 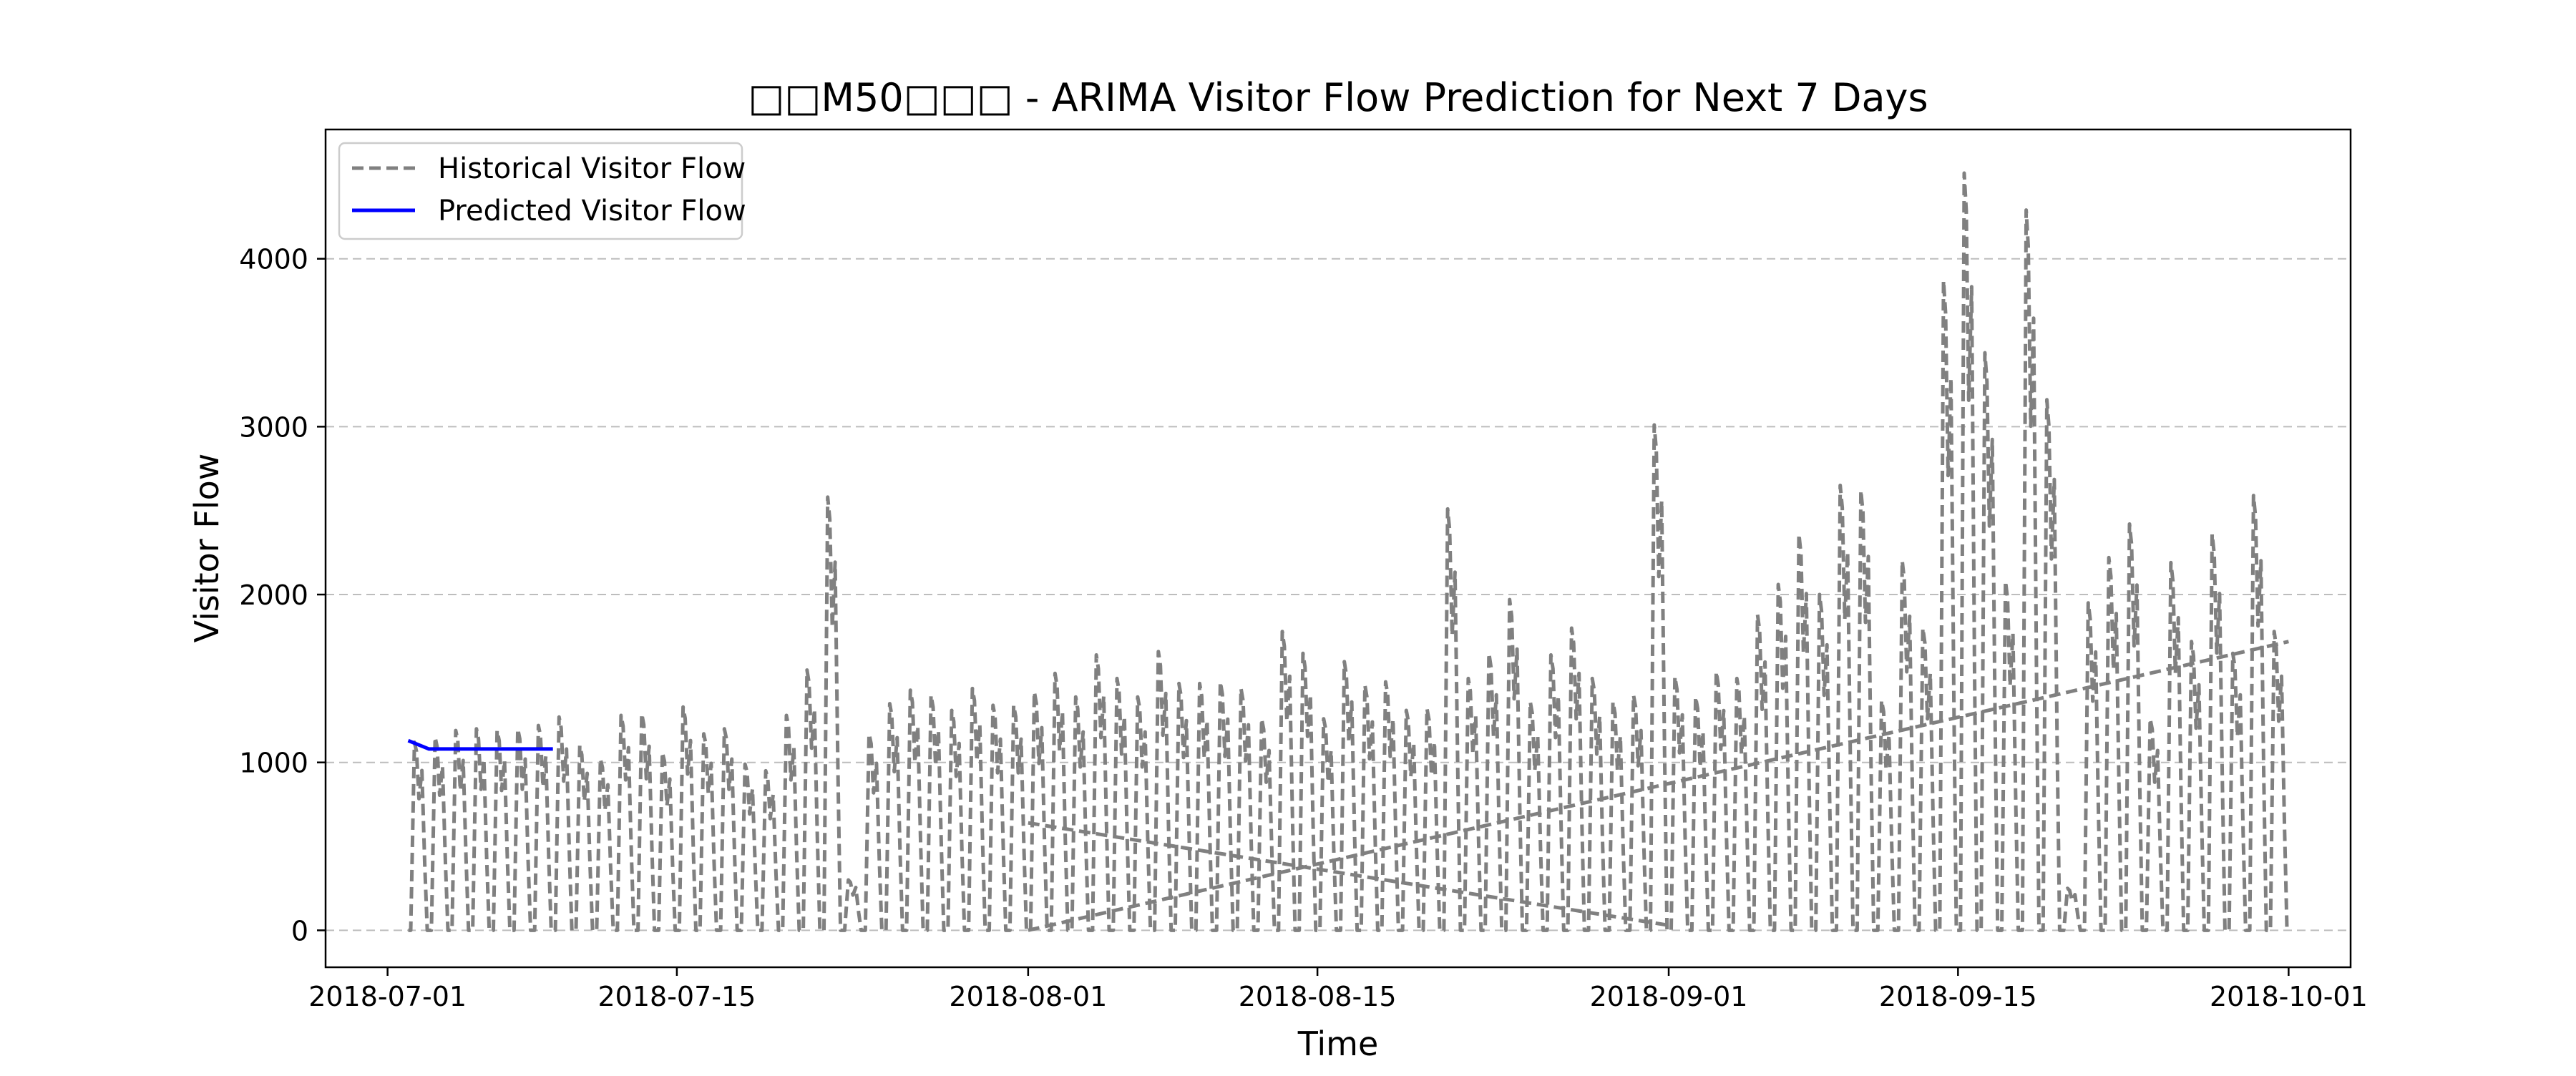 What do you see at coordinates (273, 595) in the screenshot?
I see `y-tick-label: 2000` at bounding box center [273, 595].